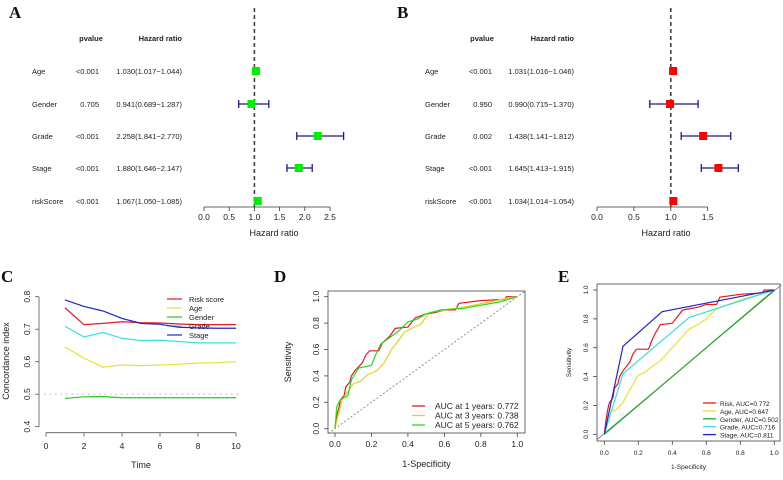 Image resolution: width=783 pixels, height=480 pixels. What do you see at coordinates (195, 308) in the screenshot?
I see `legend-label: Age` at bounding box center [195, 308].